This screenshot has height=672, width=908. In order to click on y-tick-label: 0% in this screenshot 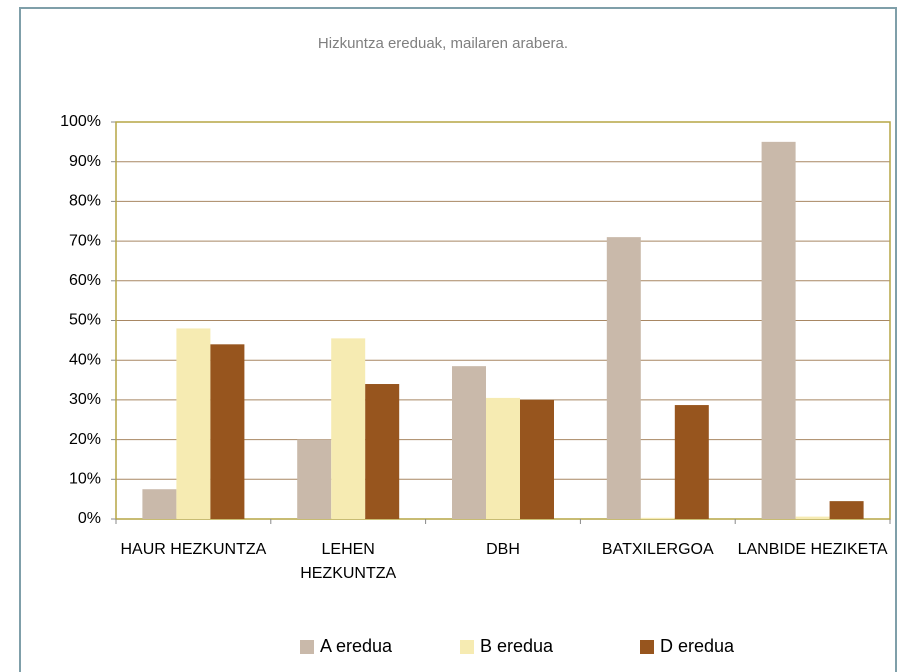, I will do `click(89, 518)`.